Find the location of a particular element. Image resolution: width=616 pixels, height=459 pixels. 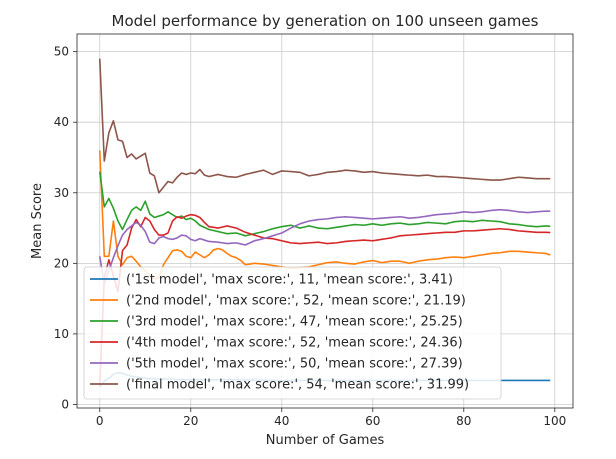

x-tick-label: 0 is located at coordinates (100, 421).